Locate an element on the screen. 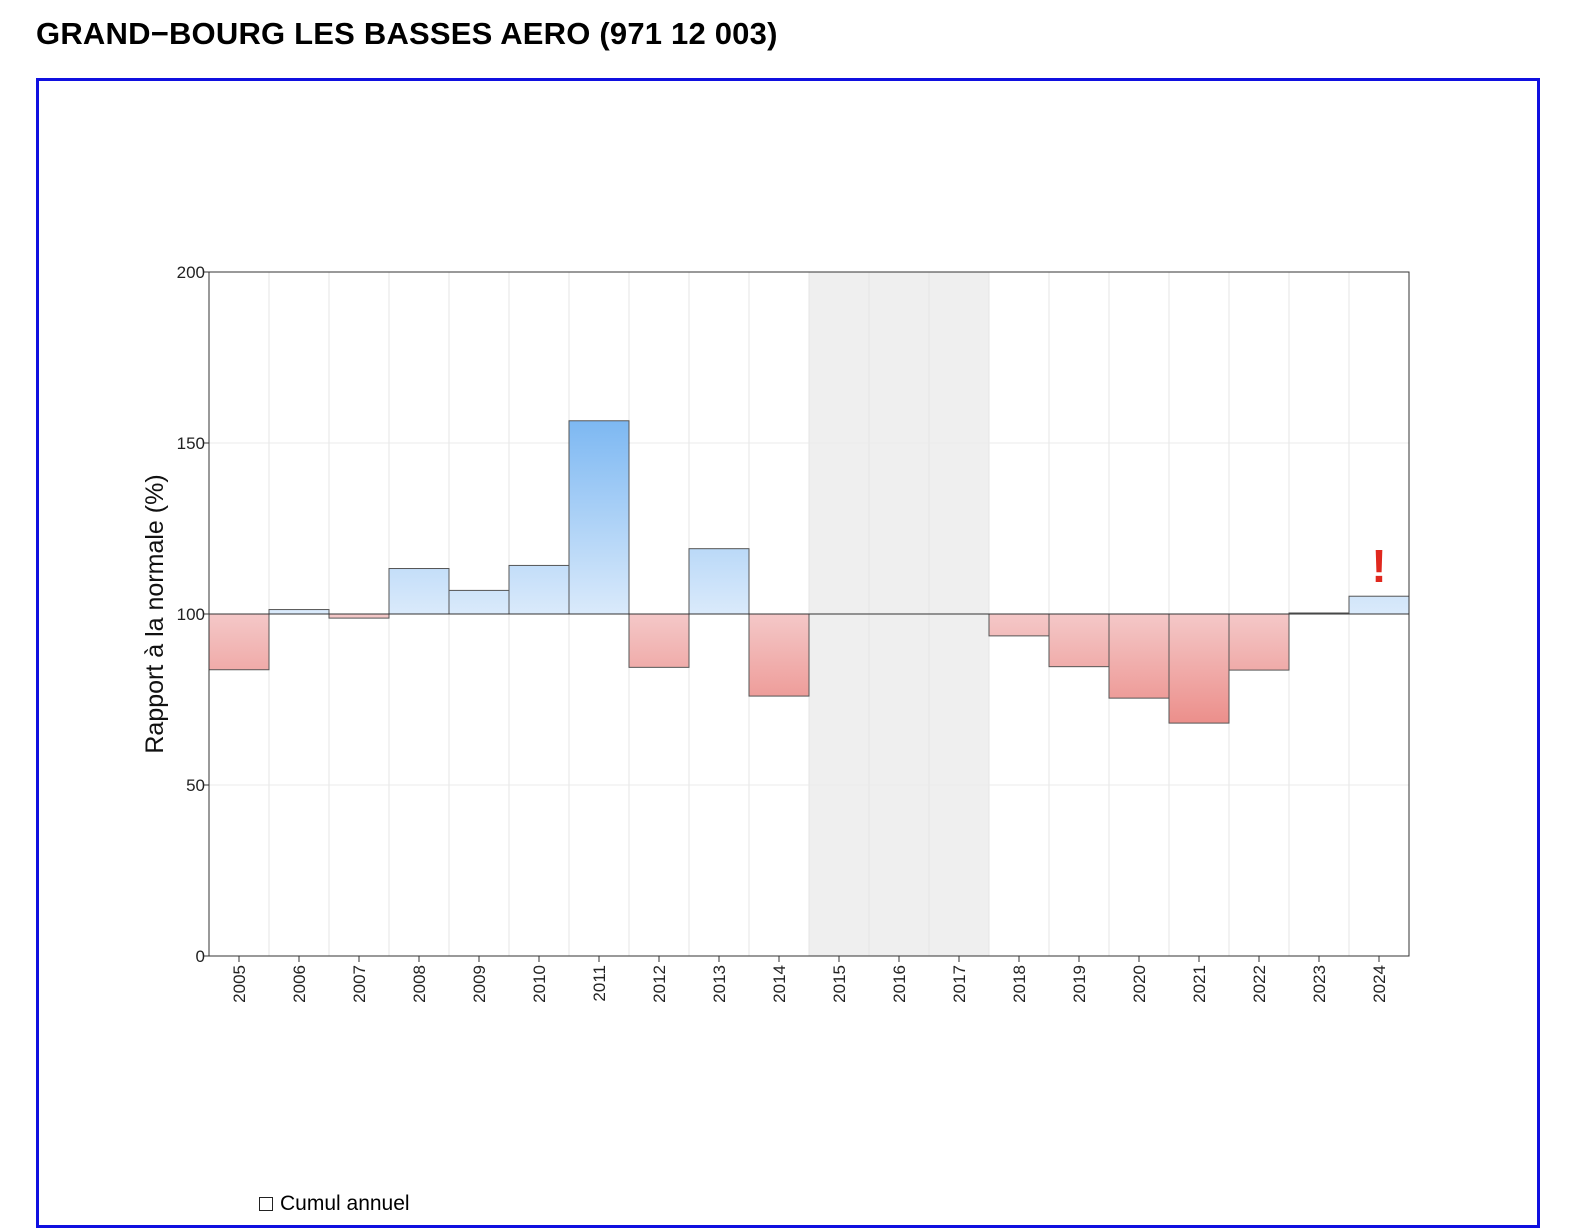 The width and height of the screenshot is (1586, 1228). x-tick-label-2015: 2015 is located at coordinates (839, 984).